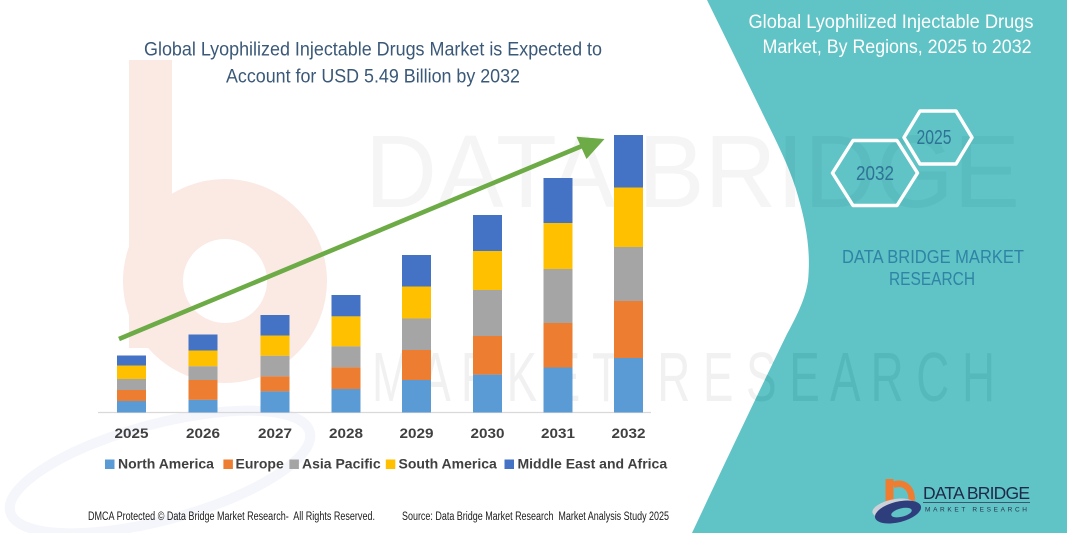  Describe the element at coordinates (976, 510) in the screenshot. I see `svg-text: MARKET RESEARCH` at that location.